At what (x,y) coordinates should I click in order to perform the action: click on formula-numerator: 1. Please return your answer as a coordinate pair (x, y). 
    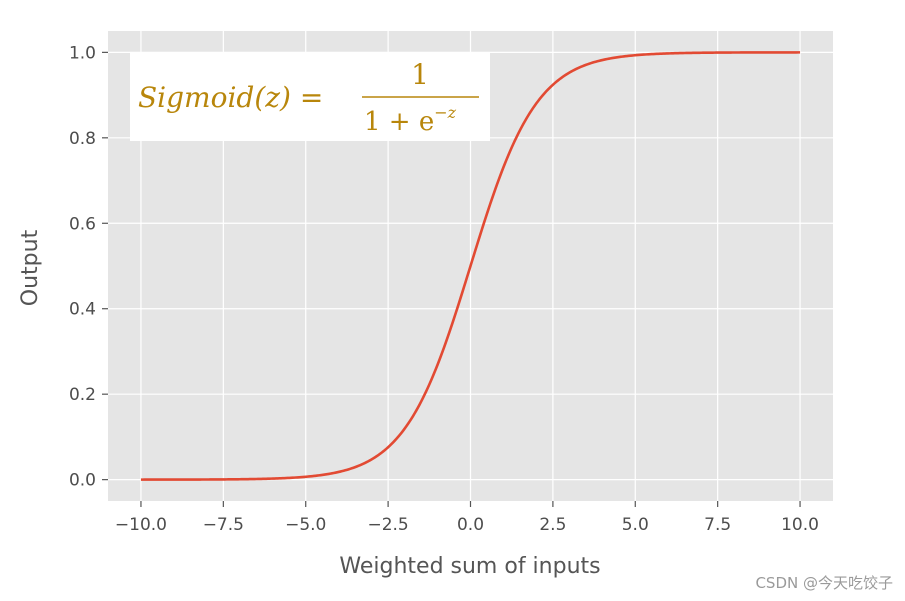
    Looking at the image, I should click on (420, 74).